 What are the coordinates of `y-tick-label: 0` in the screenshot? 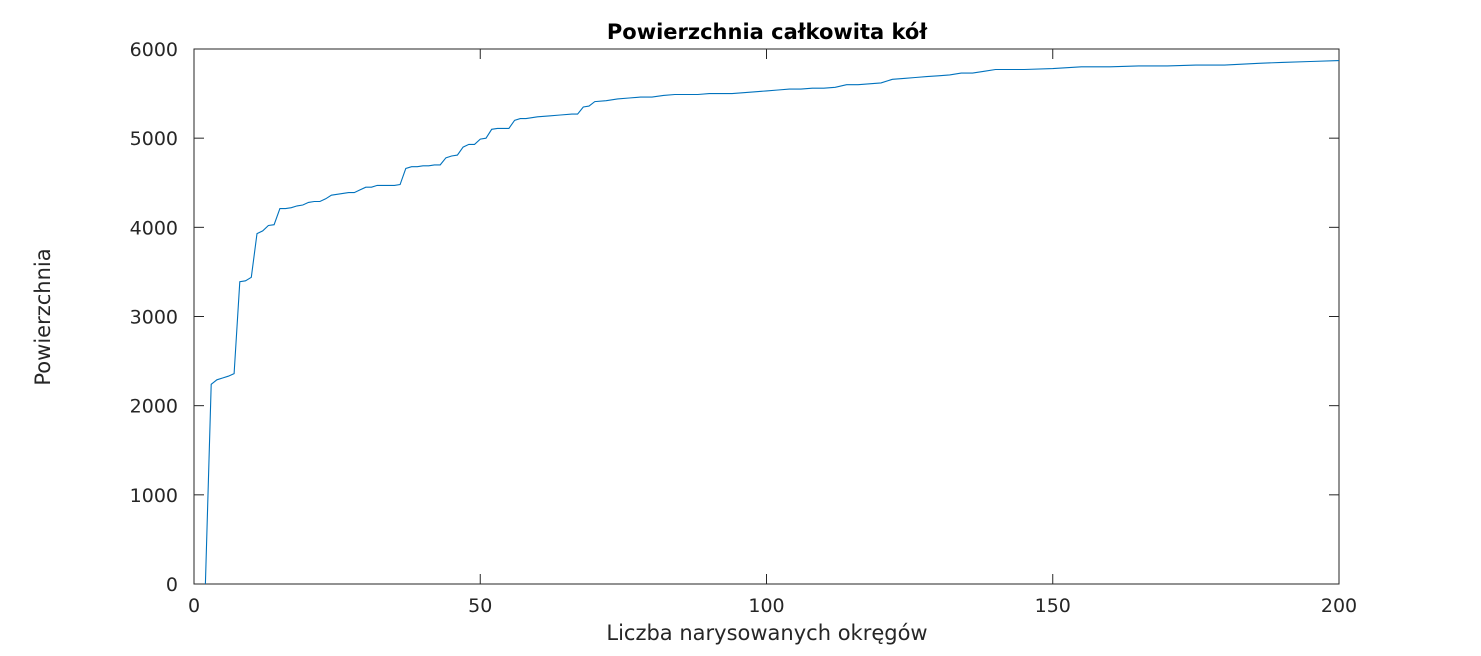 It's located at (172, 585).